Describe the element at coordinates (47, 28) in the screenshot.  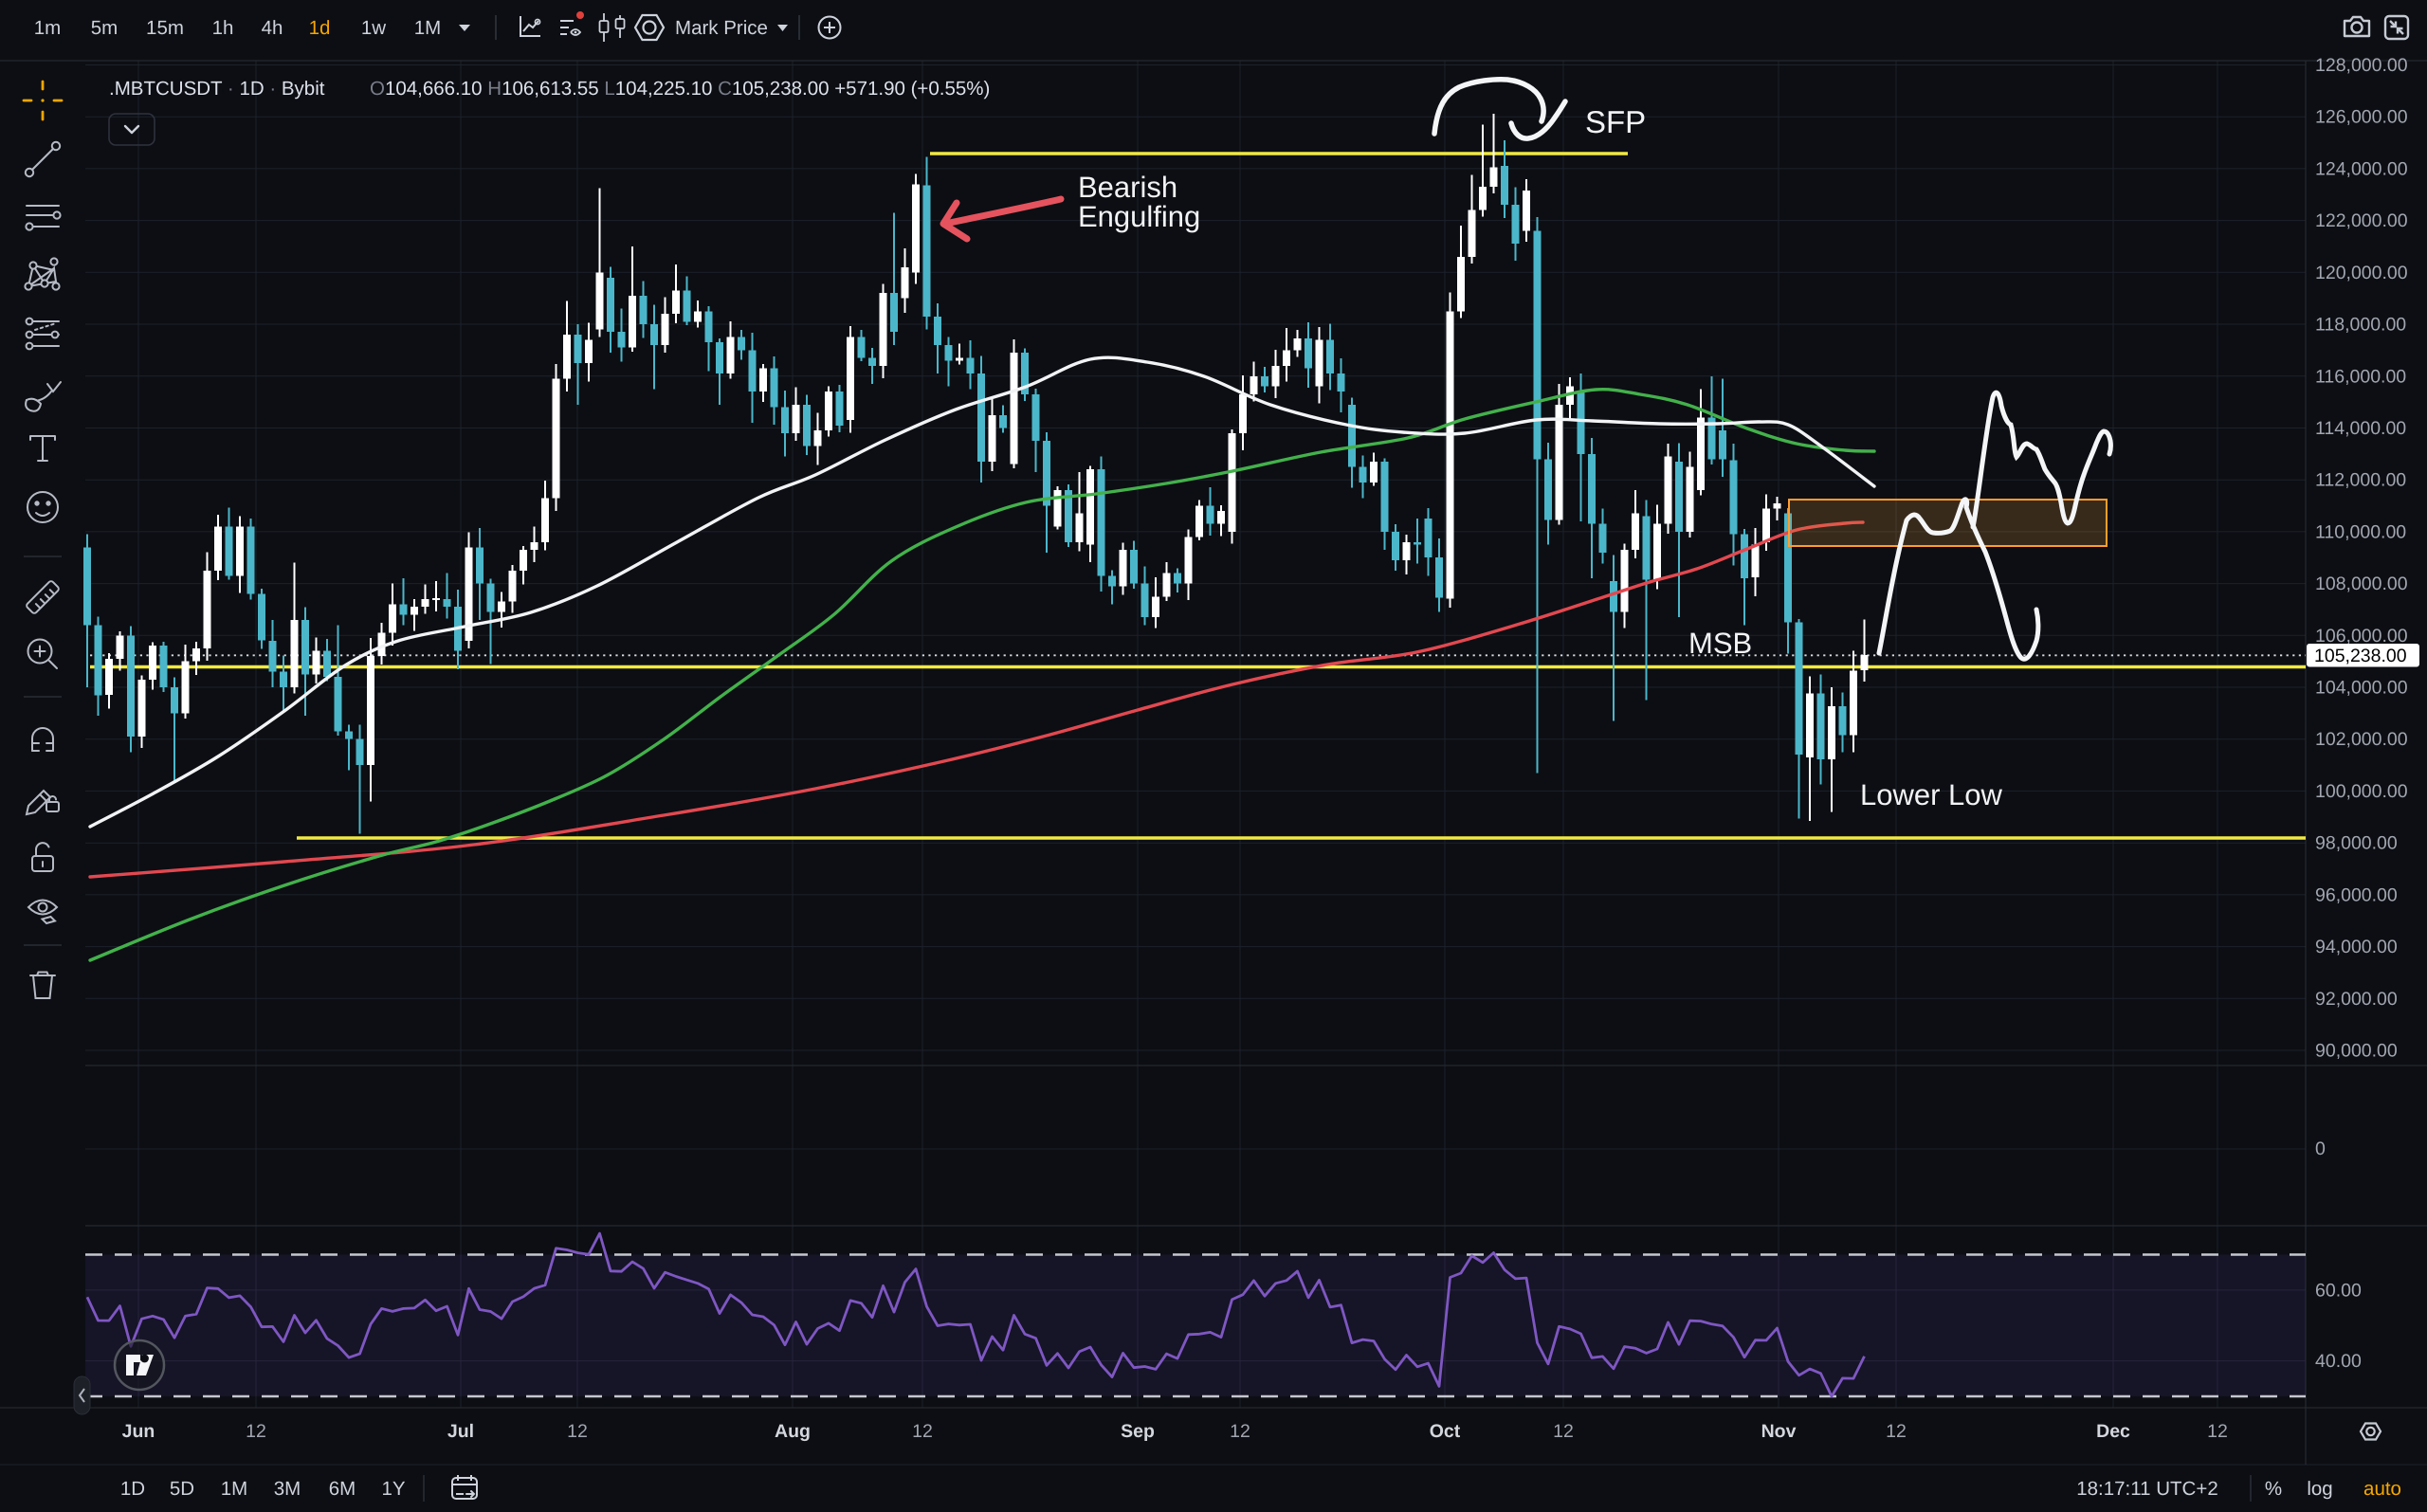
I see `svg-text: 1m` at that location.